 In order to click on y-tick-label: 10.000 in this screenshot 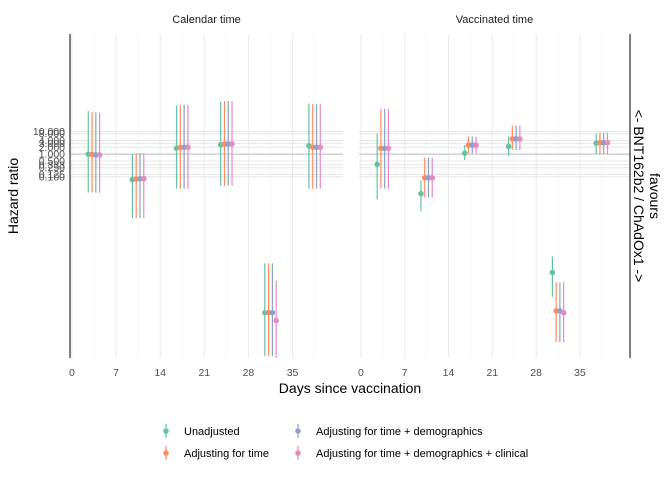, I will do `click(49, 132)`.